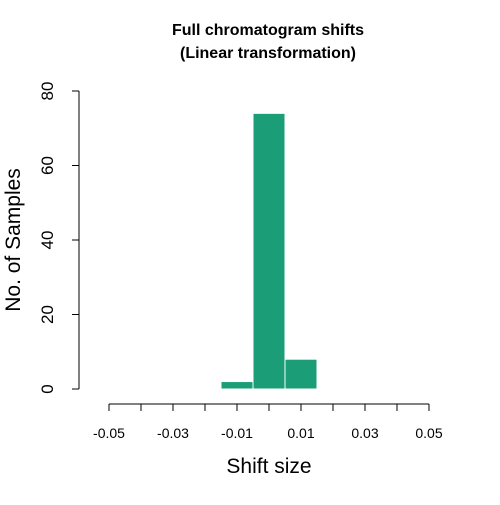 The image size is (500, 505). Describe the element at coordinates (47, 91) in the screenshot. I see `y-tick-label: 80` at that location.